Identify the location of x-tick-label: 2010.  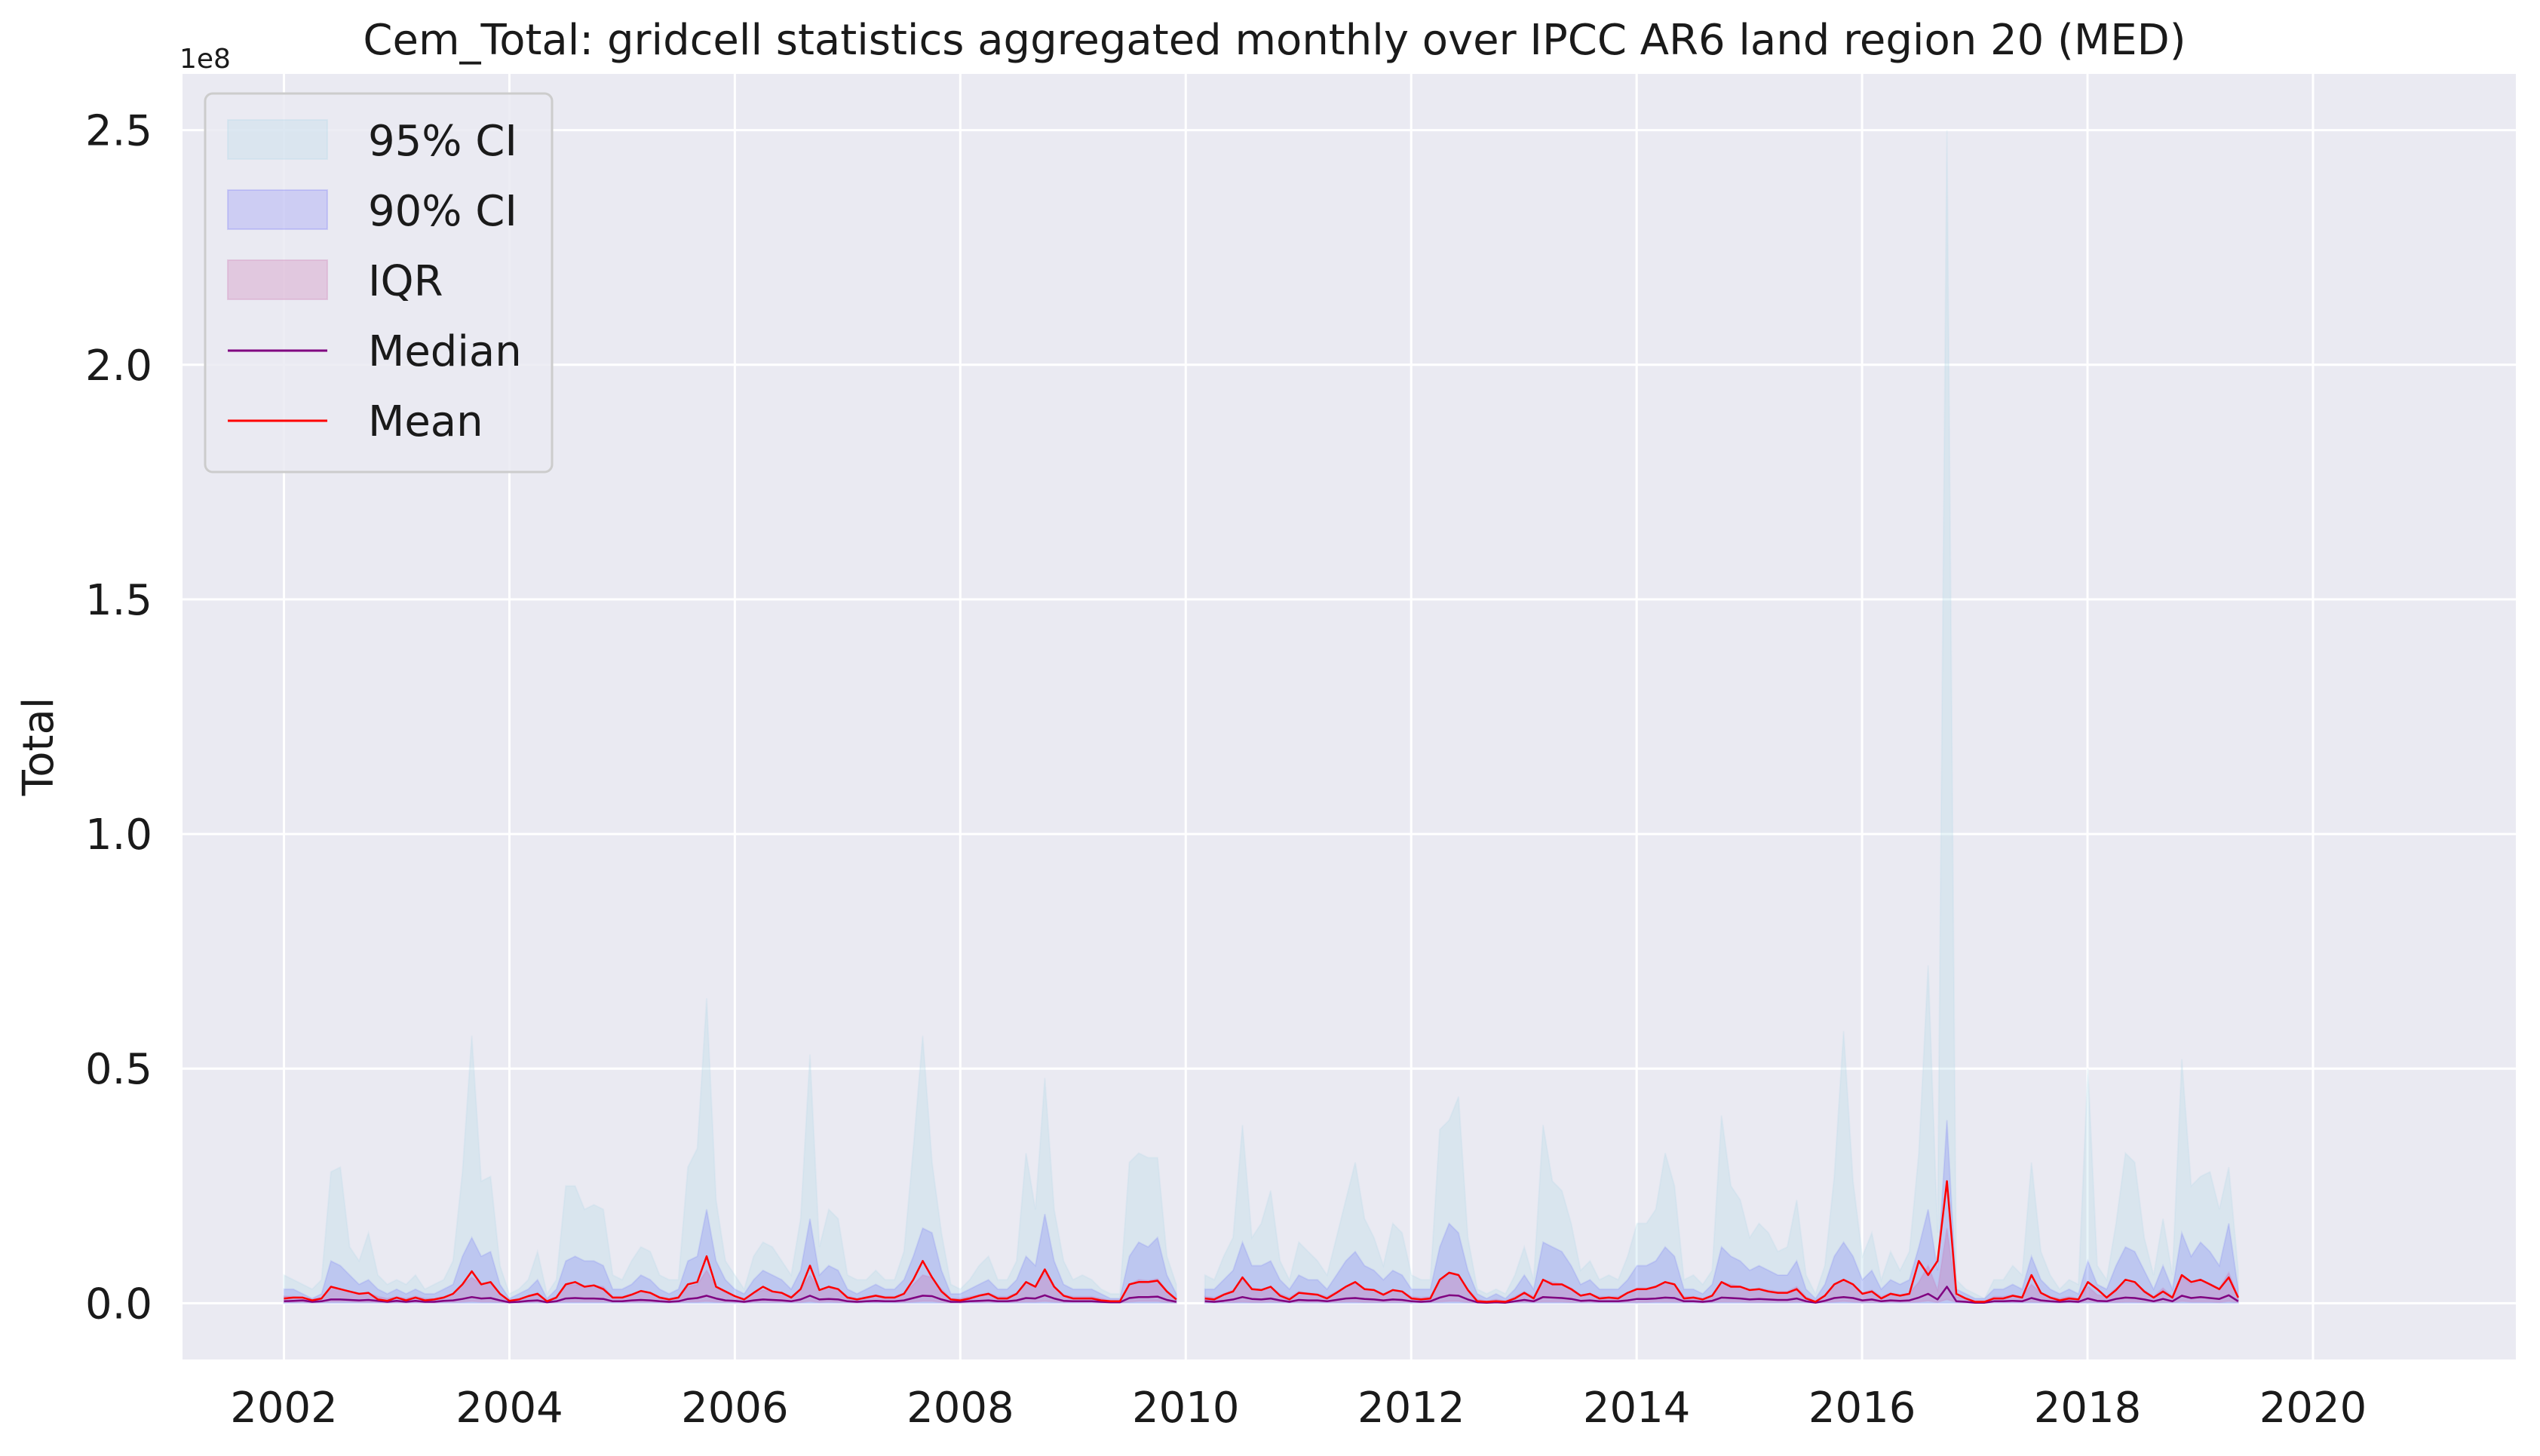
(1186, 1408).